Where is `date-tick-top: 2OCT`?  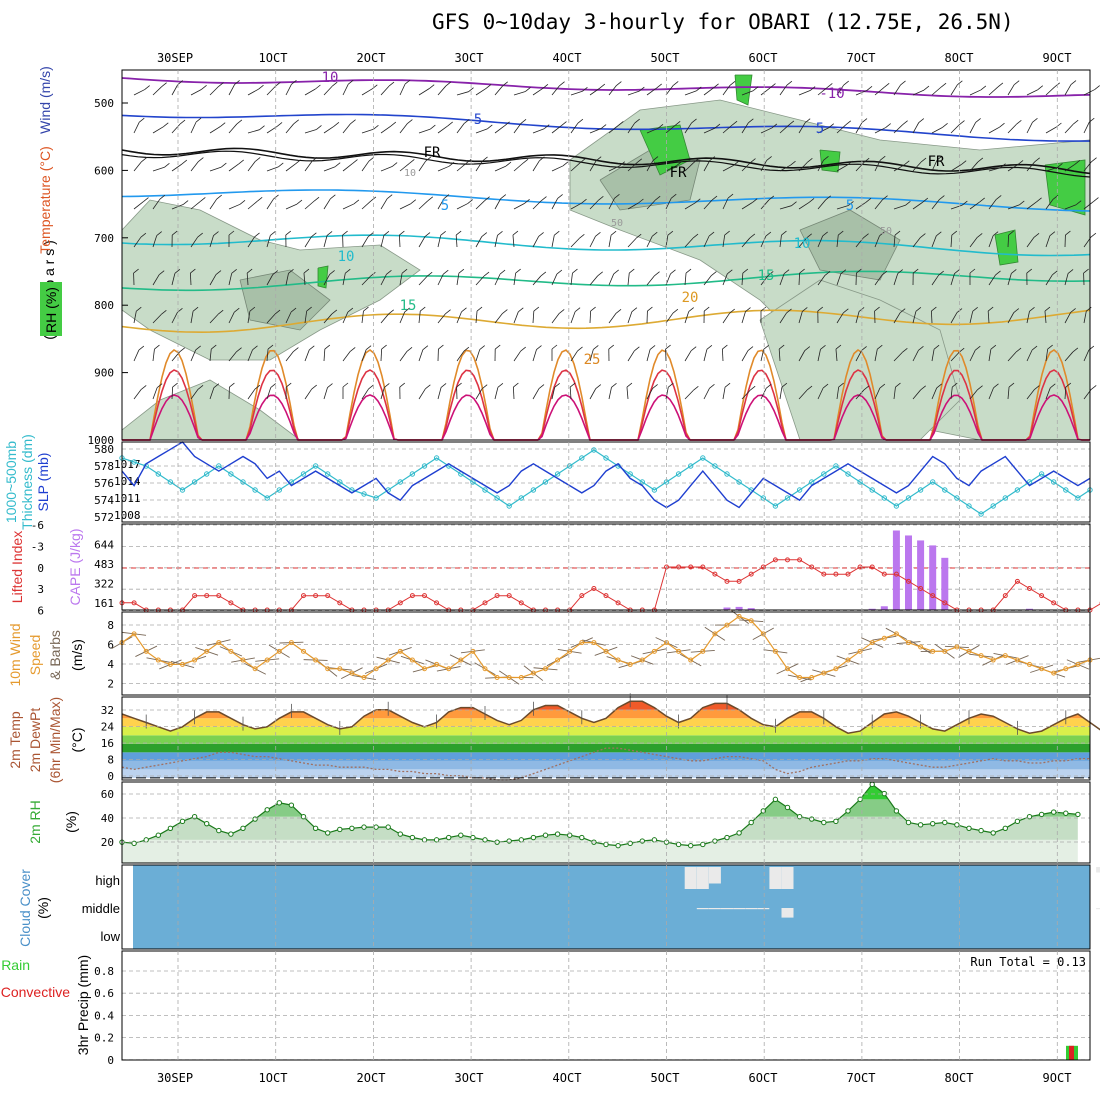
date-tick-top: 2OCT is located at coordinates (371, 58).